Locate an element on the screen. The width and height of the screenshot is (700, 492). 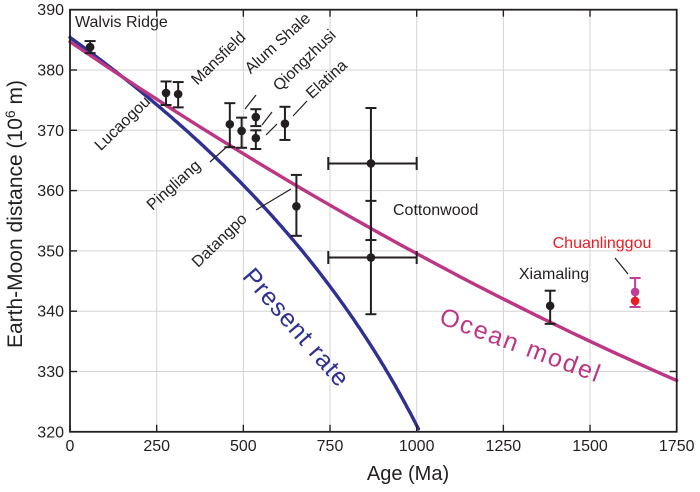
annotation-ocean-model: Ocean model is located at coordinates (521, 346).